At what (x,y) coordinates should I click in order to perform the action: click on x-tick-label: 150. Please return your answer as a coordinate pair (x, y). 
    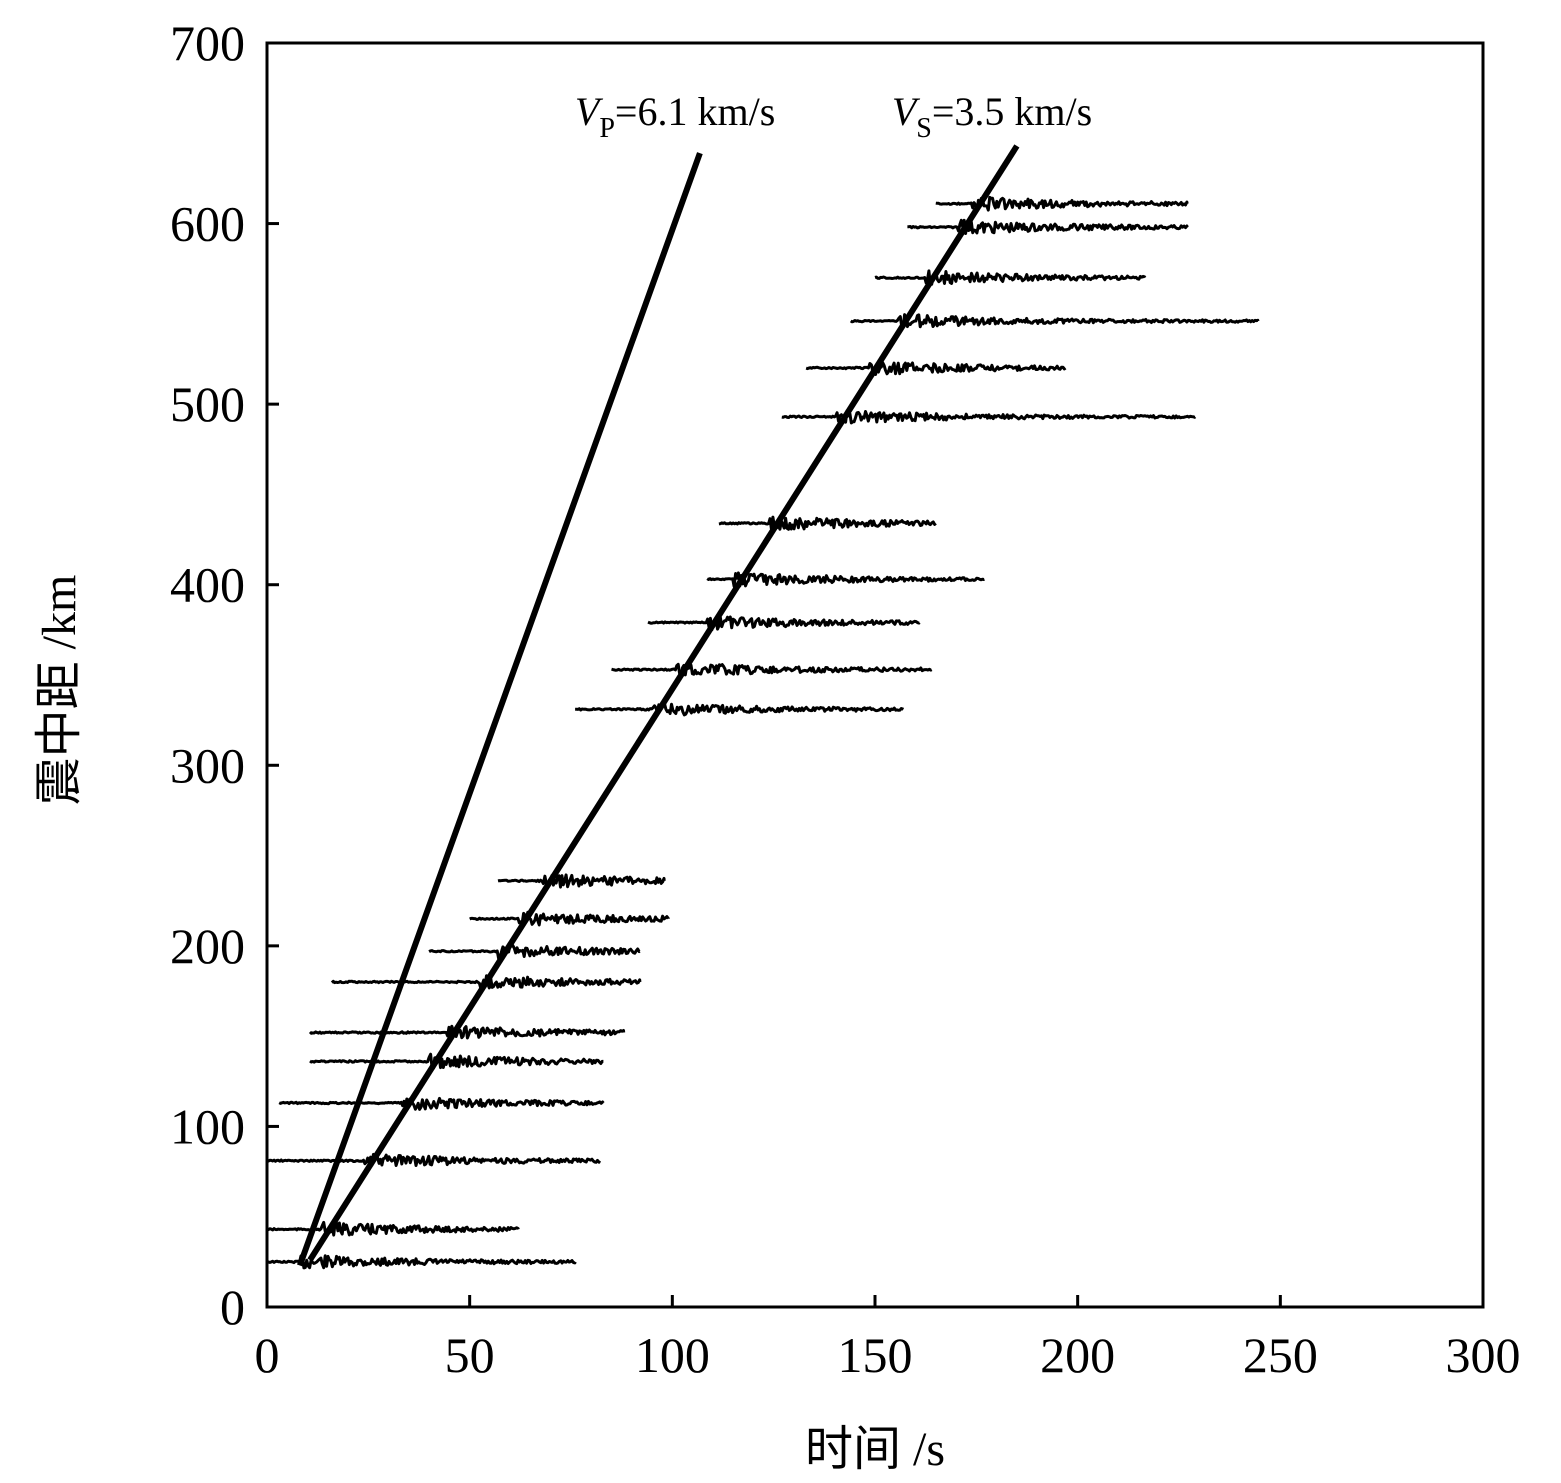
    Looking at the image, I should click on (875, 1355).